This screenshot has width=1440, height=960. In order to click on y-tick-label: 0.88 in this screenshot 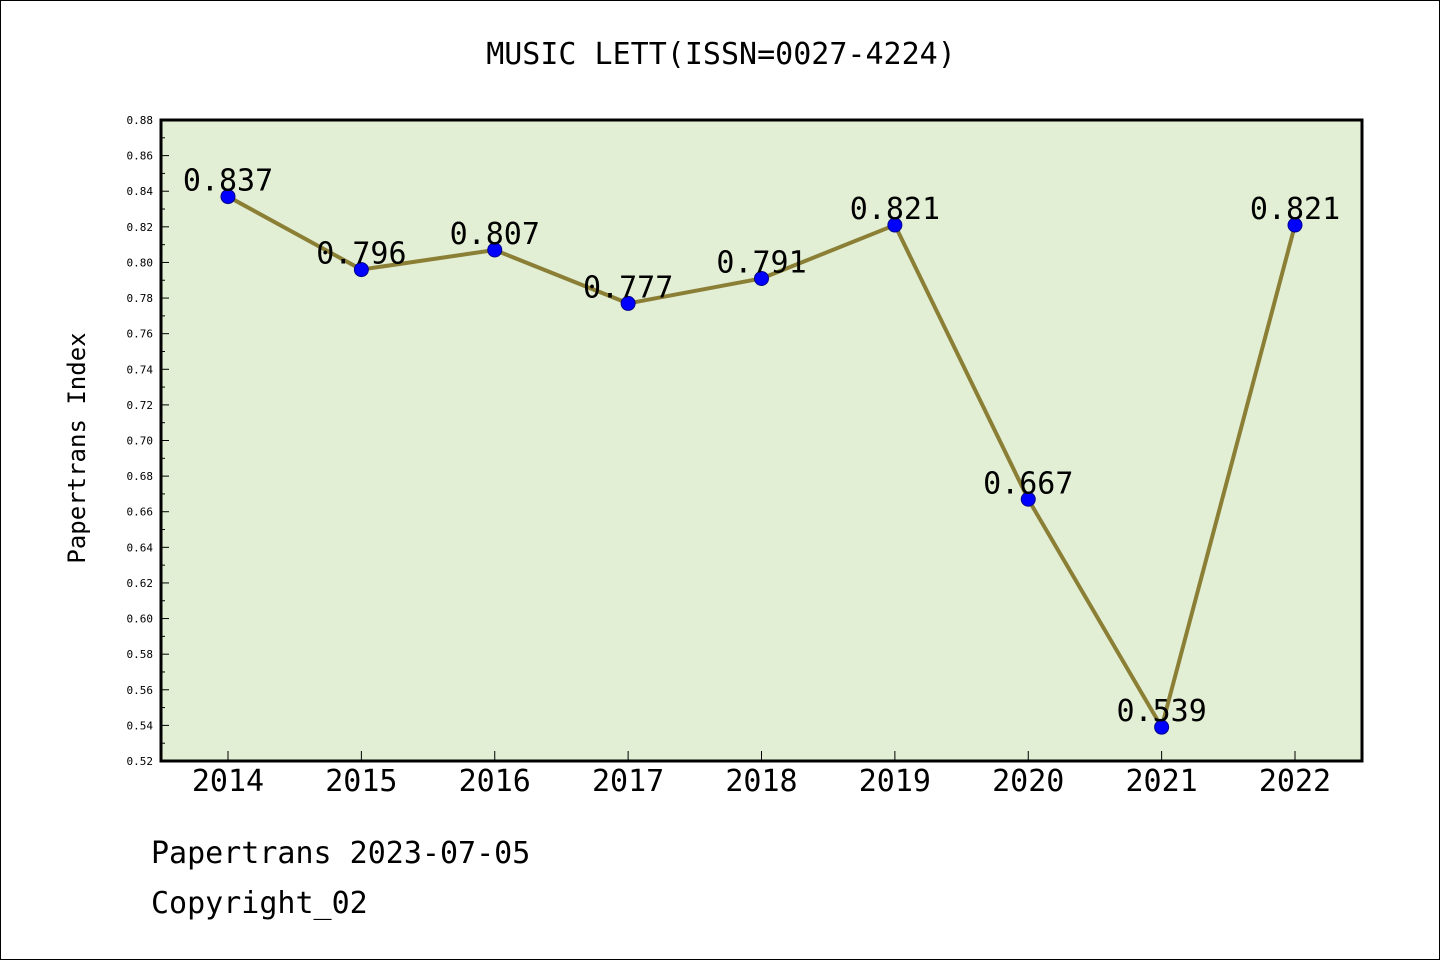, I will do `click(140, 120)`.